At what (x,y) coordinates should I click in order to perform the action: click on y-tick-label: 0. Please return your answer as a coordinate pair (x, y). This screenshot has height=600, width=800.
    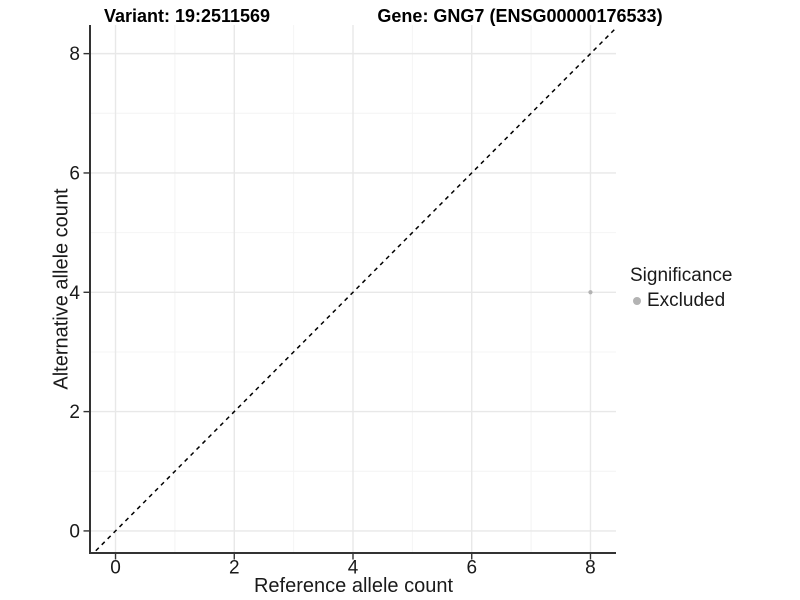
    Looking at the image, I should click on (74, 531).